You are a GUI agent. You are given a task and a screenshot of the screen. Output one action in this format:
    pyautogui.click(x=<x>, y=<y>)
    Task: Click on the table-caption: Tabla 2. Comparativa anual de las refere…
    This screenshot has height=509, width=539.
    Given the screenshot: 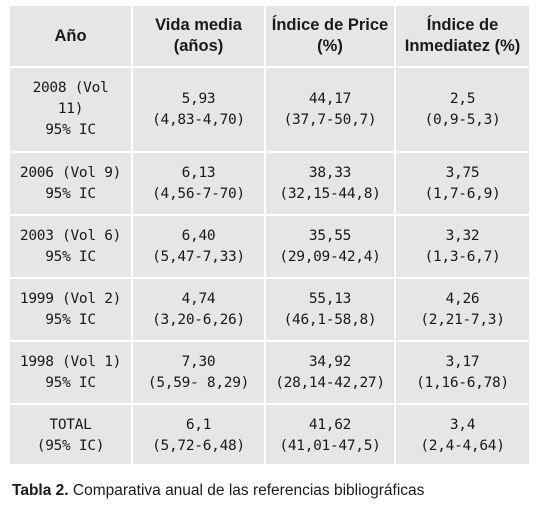 What is the action you would take?
    pyautogui.click(x=218, y=491)
    